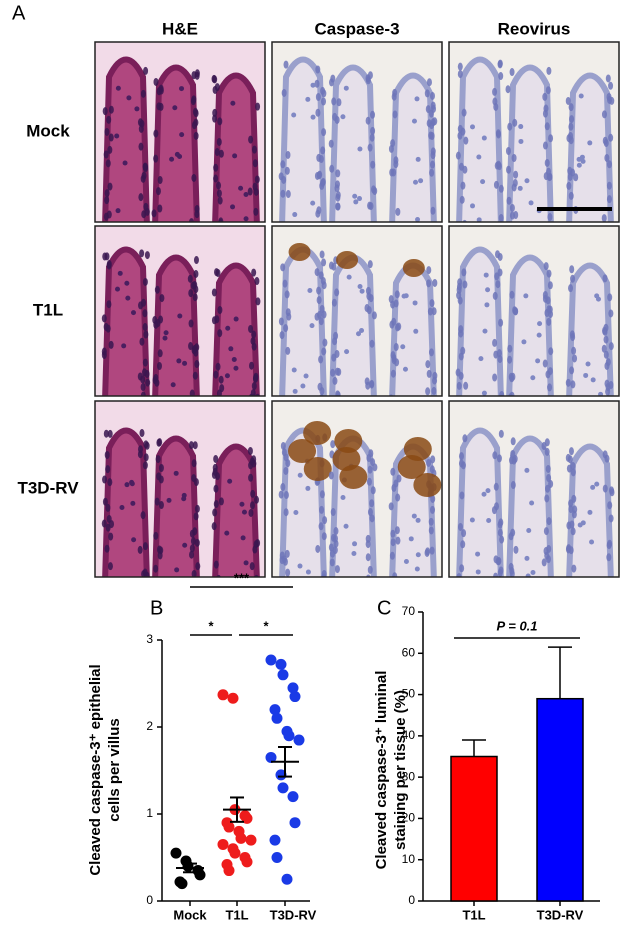 This screenshot has width=625, height=929. What do you see at coordinates (560, 799) in the screenshot?
I see `bar` at bounding box center [560, 799].